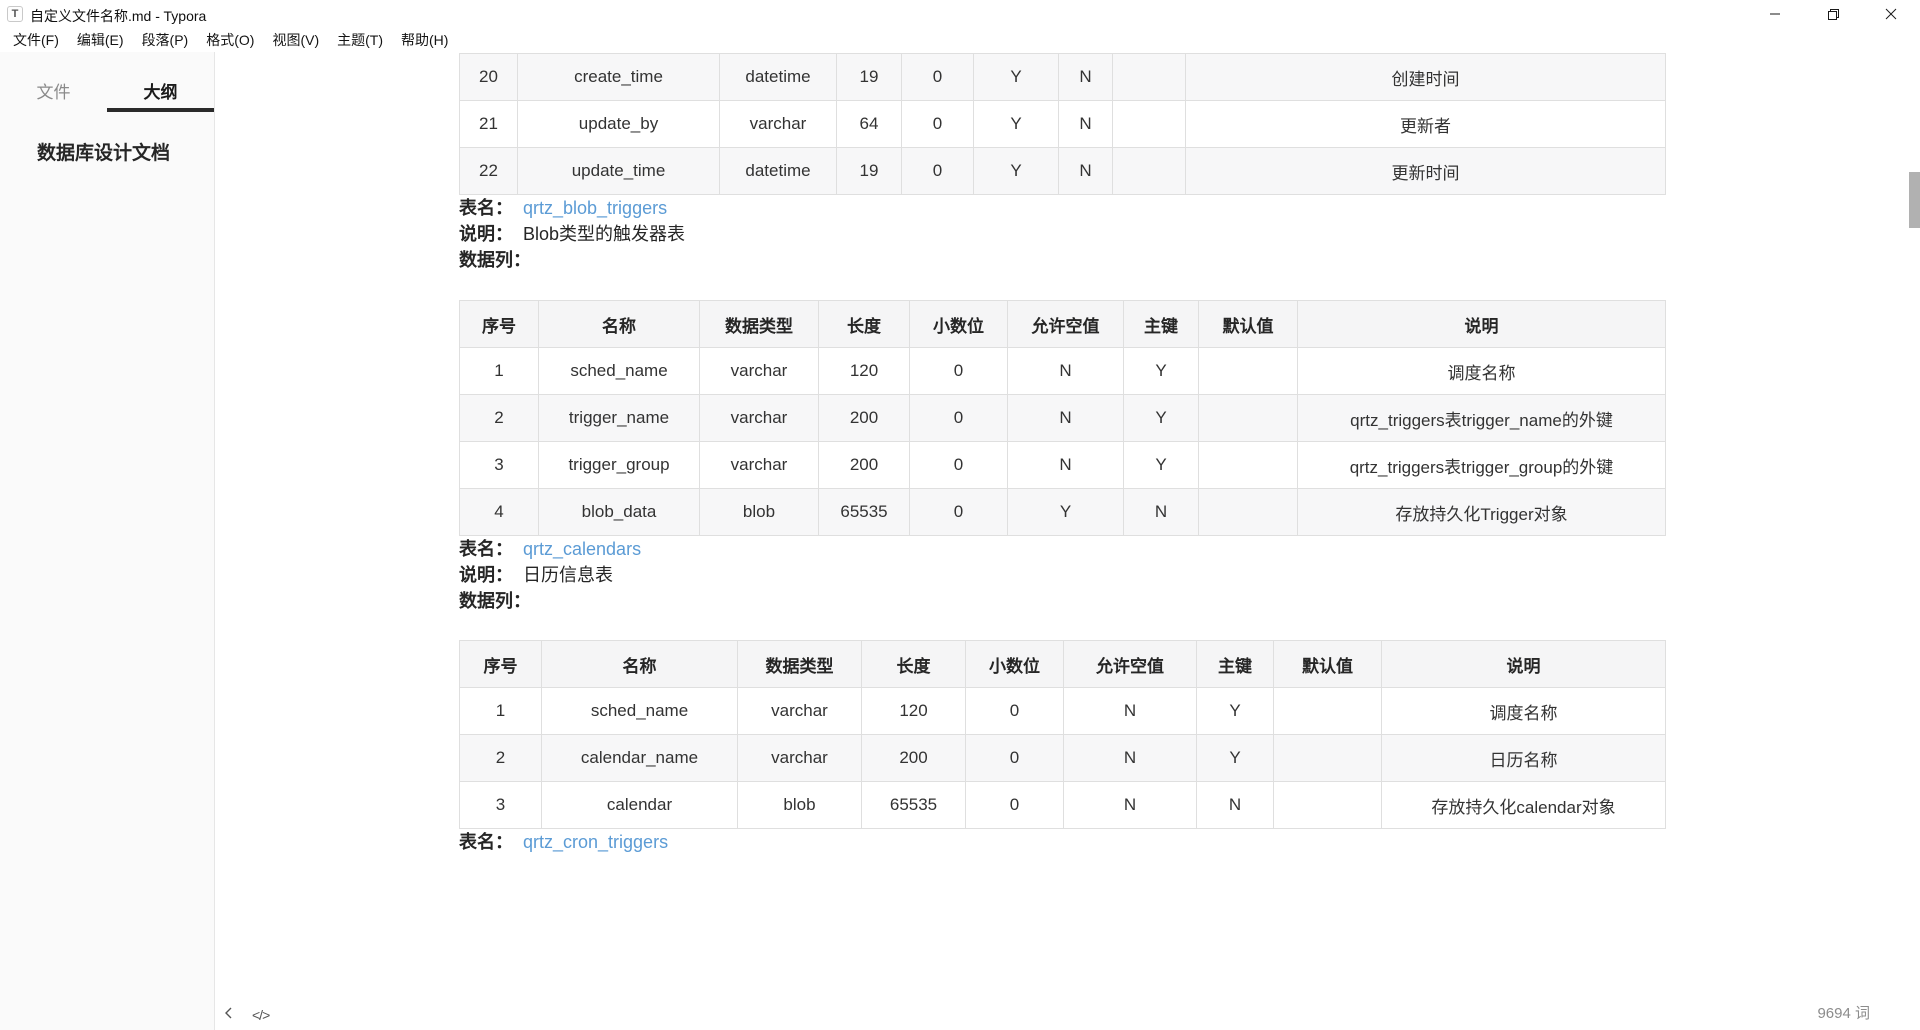 This screenshot has height=1030, width=1920. What do you see at coordinates (618, 124) in the screenshot?
I see `table-cell: update_by` at bounding box center [618, 124].